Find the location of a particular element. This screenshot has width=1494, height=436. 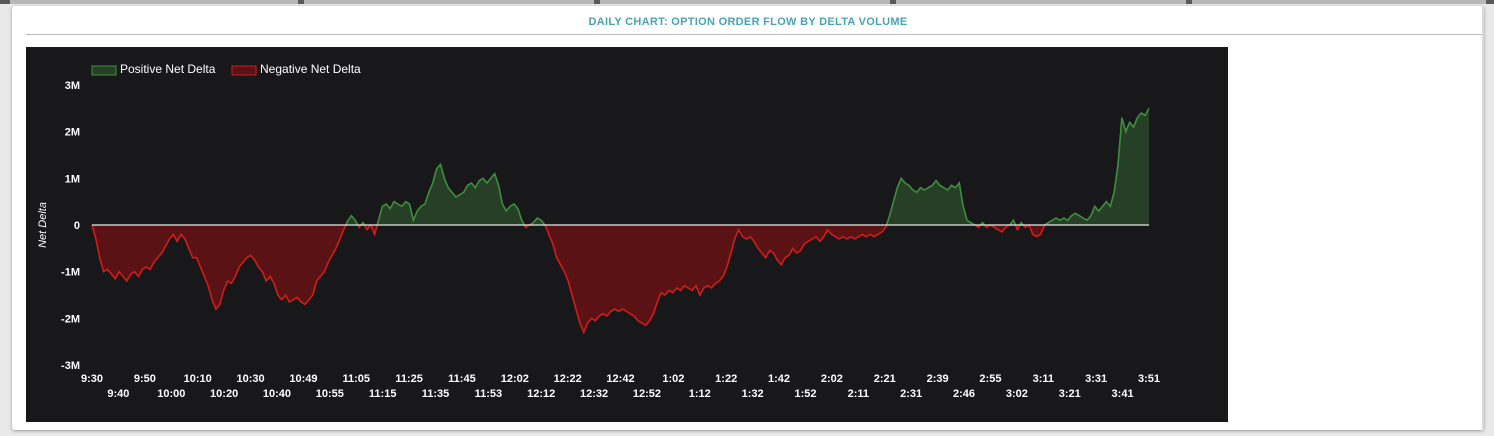

x-tick-label: 2:46 is located at coordinates (964, 394).